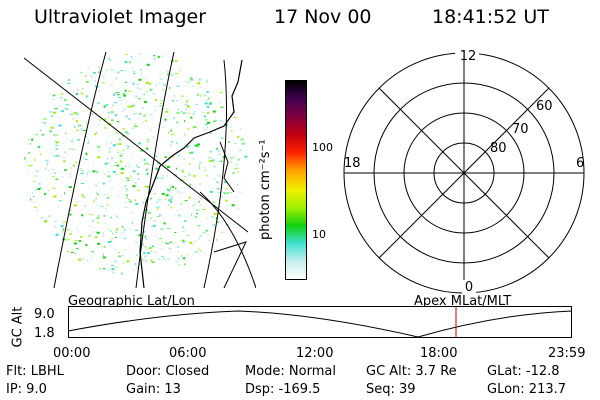  I want to click on filter-info: Flt: LBHL, so click(35, 371).